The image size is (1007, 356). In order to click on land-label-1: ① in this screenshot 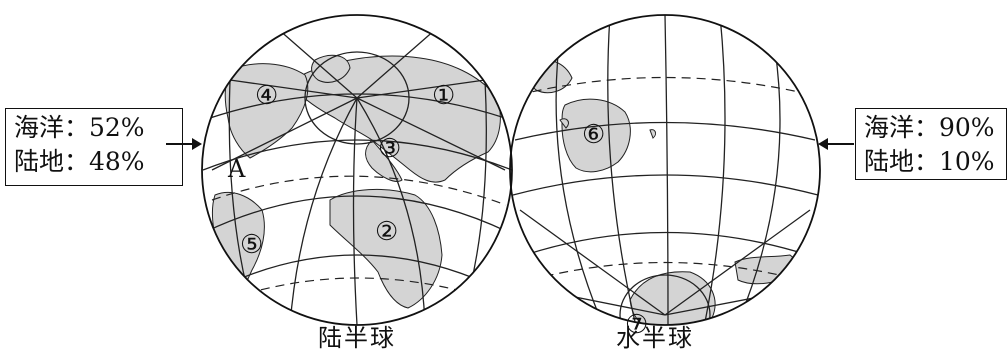, I will do `click(443, 96)`.